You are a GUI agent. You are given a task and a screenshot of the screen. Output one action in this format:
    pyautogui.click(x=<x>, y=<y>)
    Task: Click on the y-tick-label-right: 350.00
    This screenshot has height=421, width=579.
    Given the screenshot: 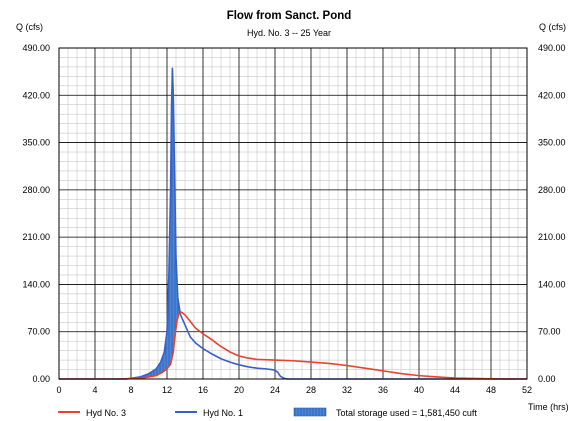 What is the action you would take?
    pyautogui.click(x=552, y=143)
    